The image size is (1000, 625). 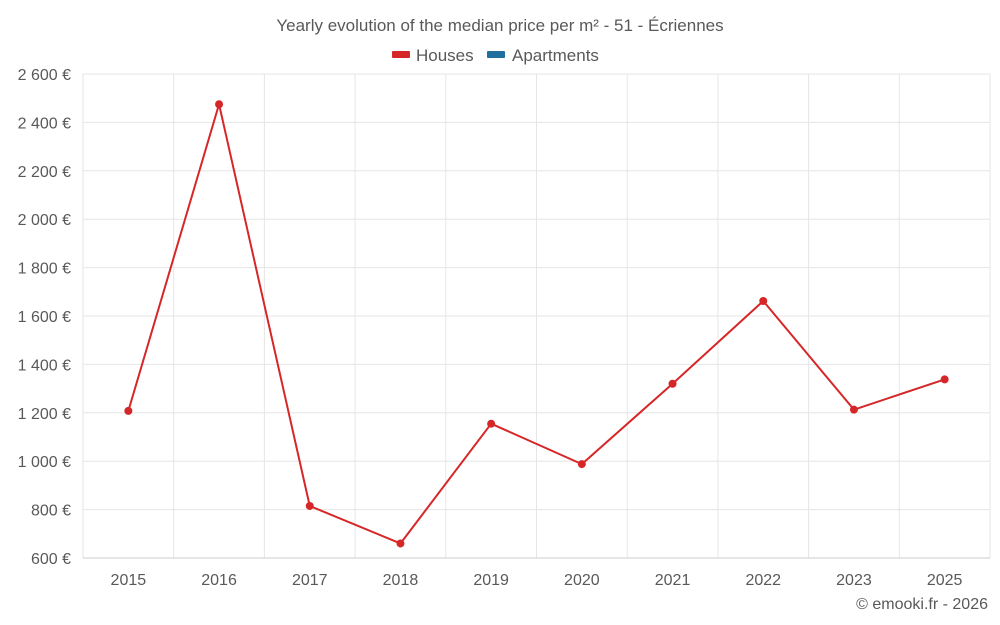 What do you see at coordinates (400, 543) in the screenshot?
I see `data-point-houses-2018` at bounding box center [400, 543].